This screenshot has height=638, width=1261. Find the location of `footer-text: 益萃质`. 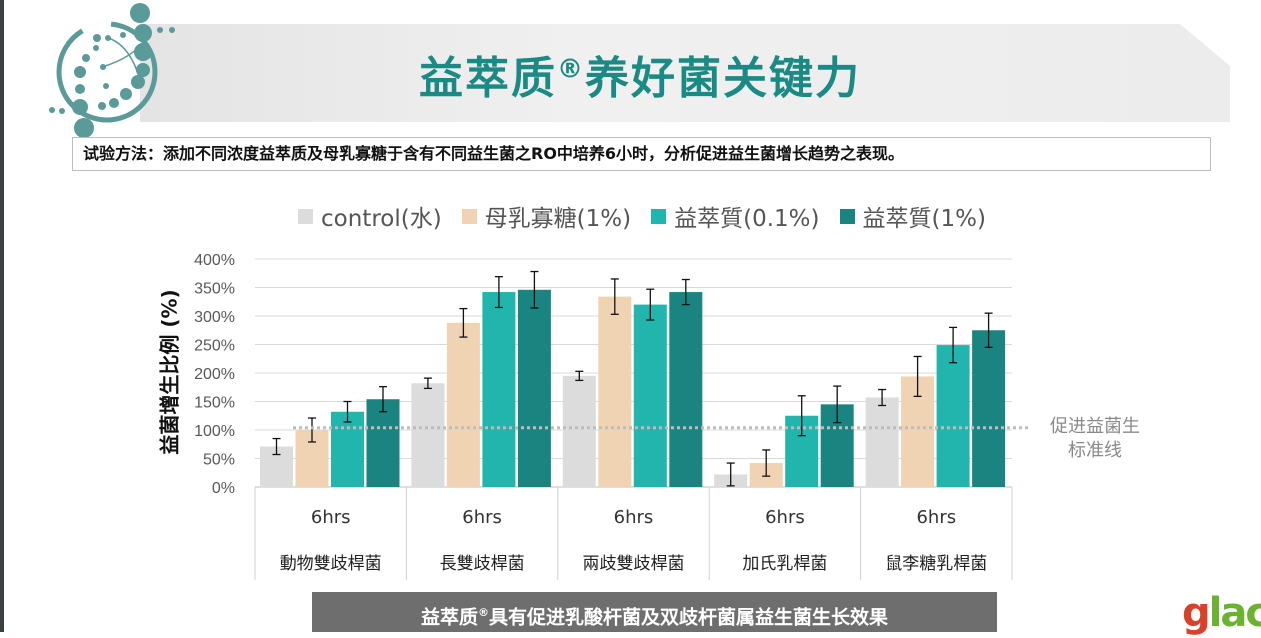

footer-text: 益萃质 is located at coordinates (449, 617).